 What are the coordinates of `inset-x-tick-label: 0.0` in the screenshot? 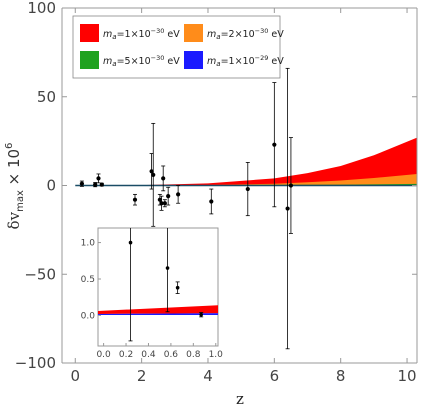 It's located at (103, 355).